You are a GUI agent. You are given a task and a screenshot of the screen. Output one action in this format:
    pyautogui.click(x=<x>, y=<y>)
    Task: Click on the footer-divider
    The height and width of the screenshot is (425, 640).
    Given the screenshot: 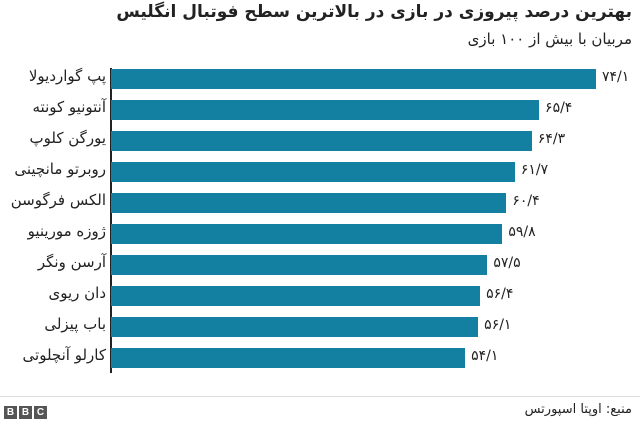 What is the action you would take?
    pyautogui.click(x=320, y=396)
    